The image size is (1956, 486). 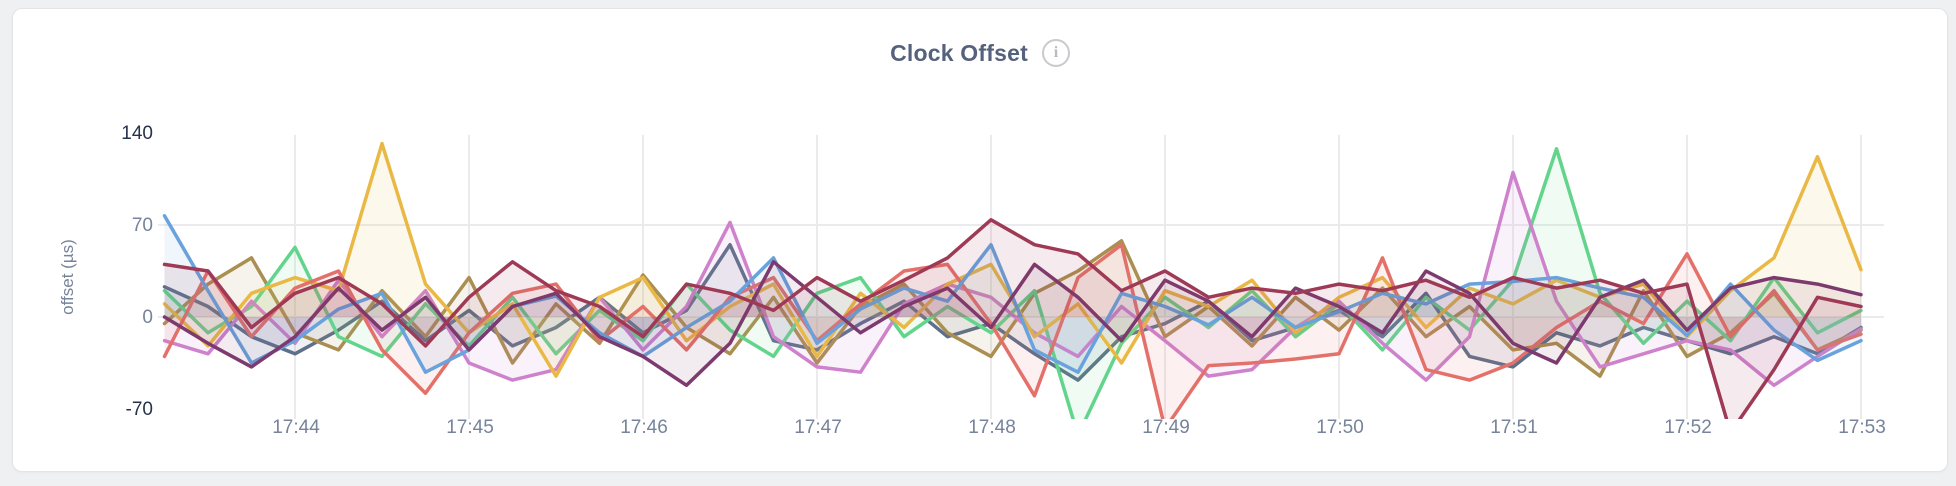 I want to click on info-icon: i, so click(x=1055, y=53).